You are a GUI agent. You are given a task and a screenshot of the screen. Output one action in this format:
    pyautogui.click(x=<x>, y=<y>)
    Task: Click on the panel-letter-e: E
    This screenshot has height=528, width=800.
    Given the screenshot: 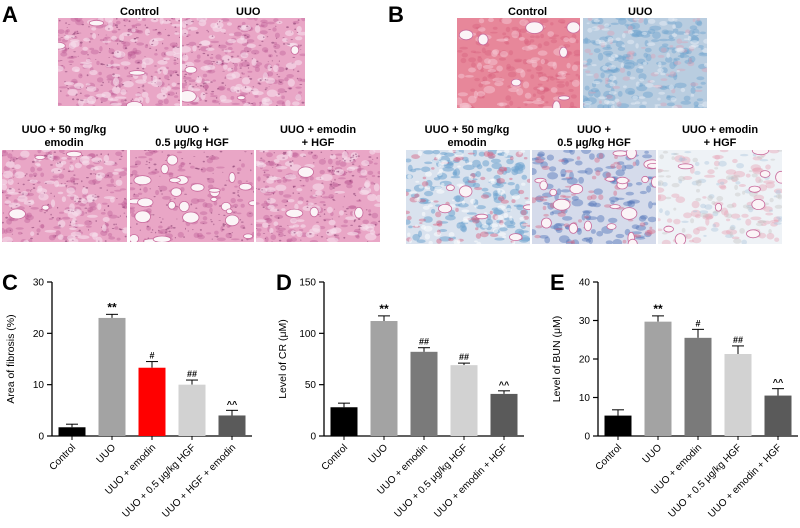 What is the action you would take?
    pyautogui.click(x=557, y=282)
    